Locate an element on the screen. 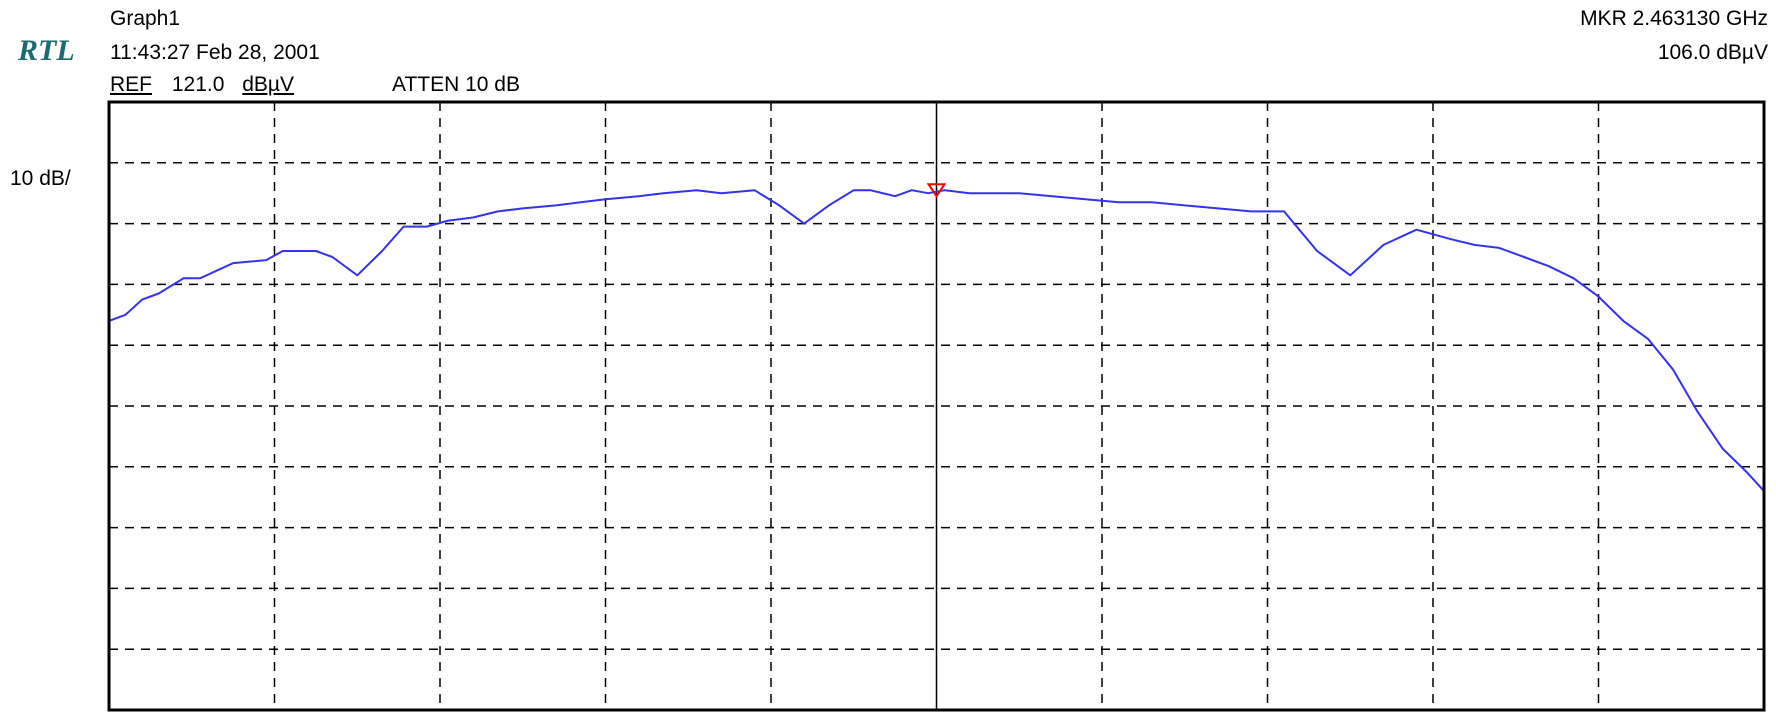 This screenshot has width=1776, height=717. attenuation: ATTEN 10 dB is located at coordinates (456, 84).